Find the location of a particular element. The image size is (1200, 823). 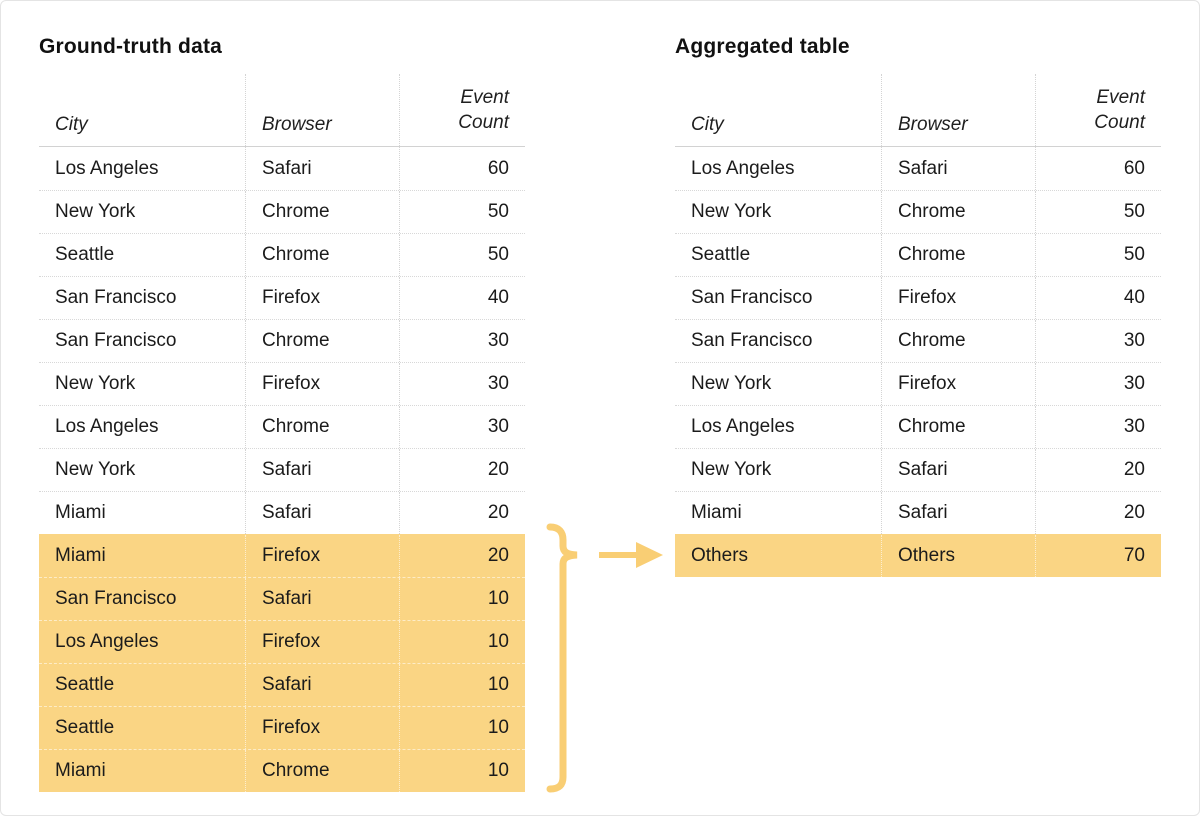

table-row: San Francisco Chrome 30 is located at coordinates (282, 340).